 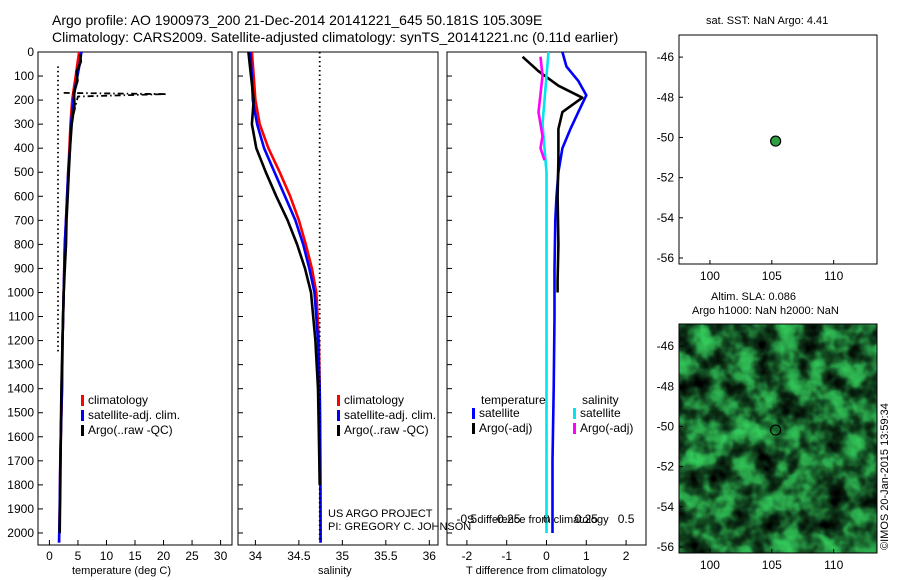 What do you see at coordinates (386, 556) in the screenshot?
I see `salinity-profile-xtick-label: 35.5` at bounding box center [386, 556].